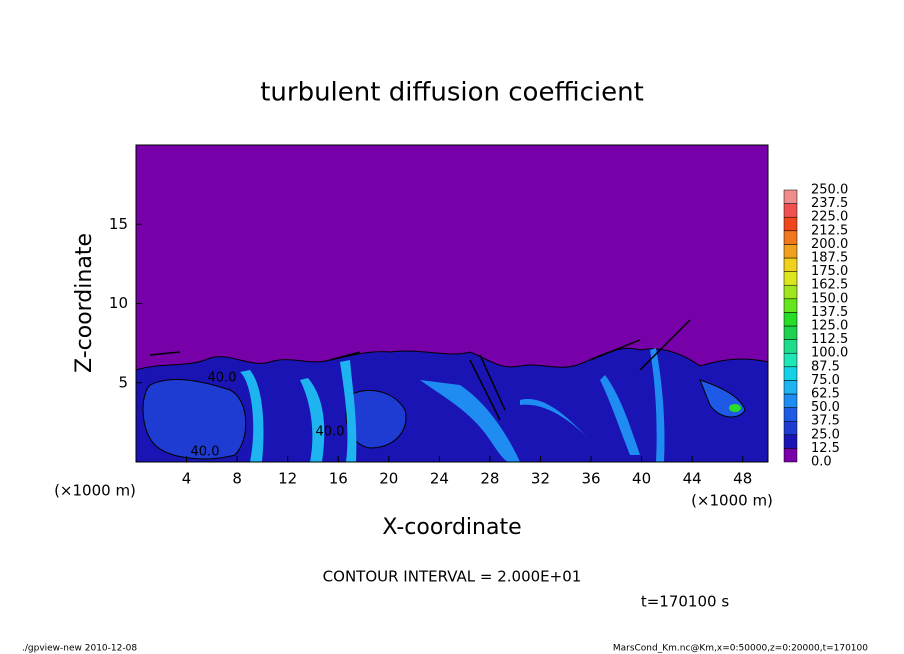  I want to click on colorbar-label: 187.5, so click(829, 258).